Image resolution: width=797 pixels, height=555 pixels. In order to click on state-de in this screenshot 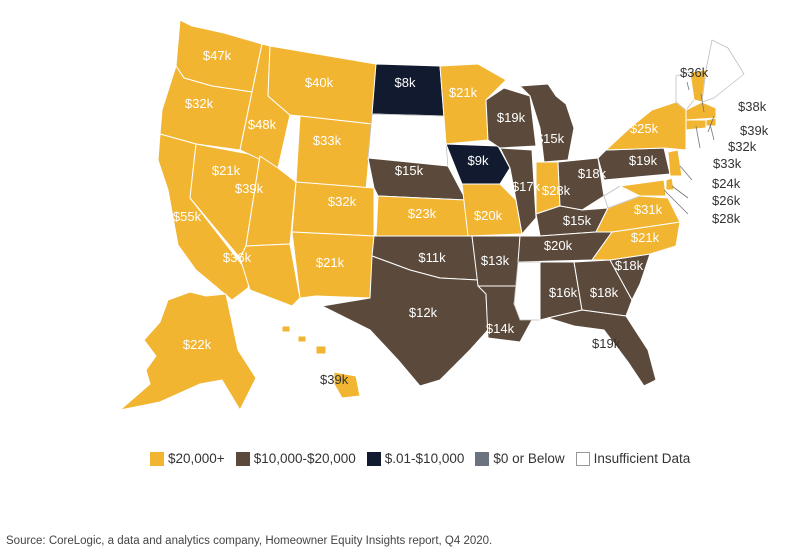, I will do `click(670, 184)`.